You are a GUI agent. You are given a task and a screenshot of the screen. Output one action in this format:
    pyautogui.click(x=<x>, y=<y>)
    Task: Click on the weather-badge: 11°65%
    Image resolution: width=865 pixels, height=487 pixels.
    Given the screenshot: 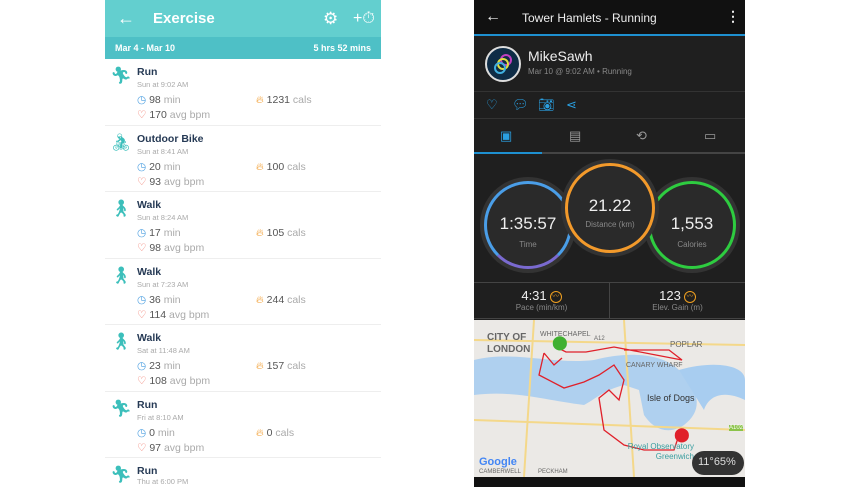 What is the action you would take?
    pyautogui.click(x=718, y=463)
    